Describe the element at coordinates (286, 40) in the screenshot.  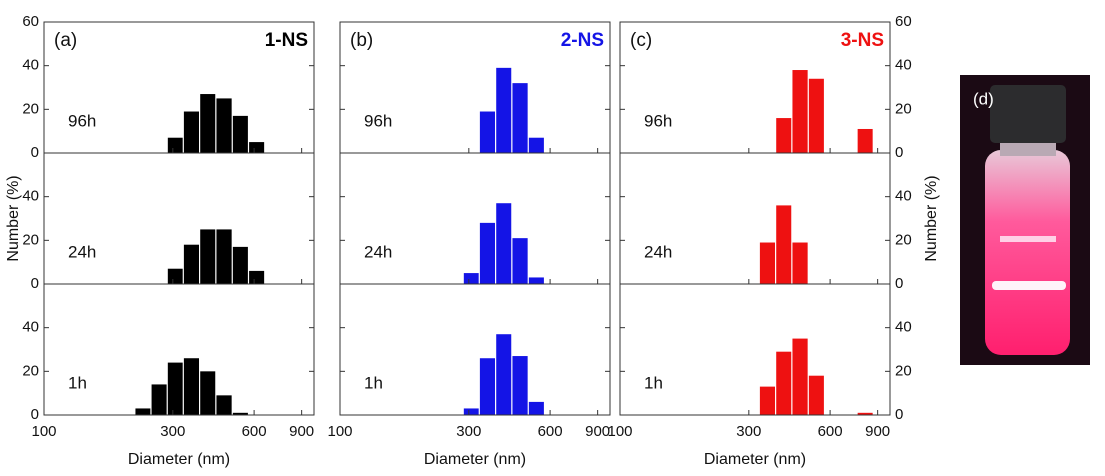
I see `sample-label: 1-NS` at that location.